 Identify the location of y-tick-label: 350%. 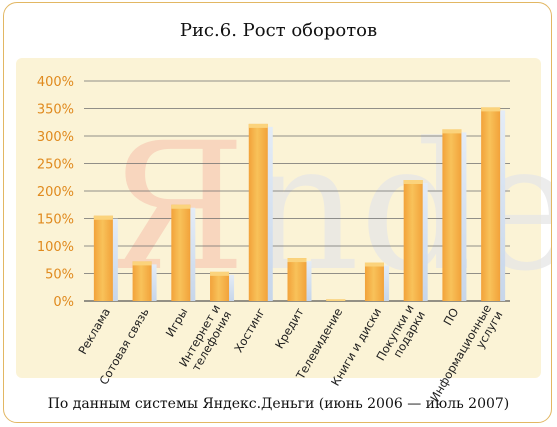
(55, 110).